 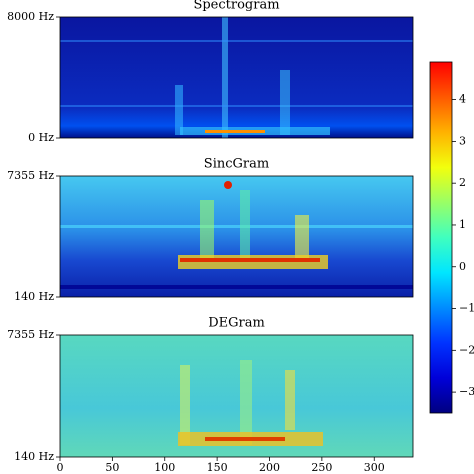 What do you see at coordinates (236, 6) in the screenshot?
I see `panel-title: Spectrogram` at bounding box center [236, 6].